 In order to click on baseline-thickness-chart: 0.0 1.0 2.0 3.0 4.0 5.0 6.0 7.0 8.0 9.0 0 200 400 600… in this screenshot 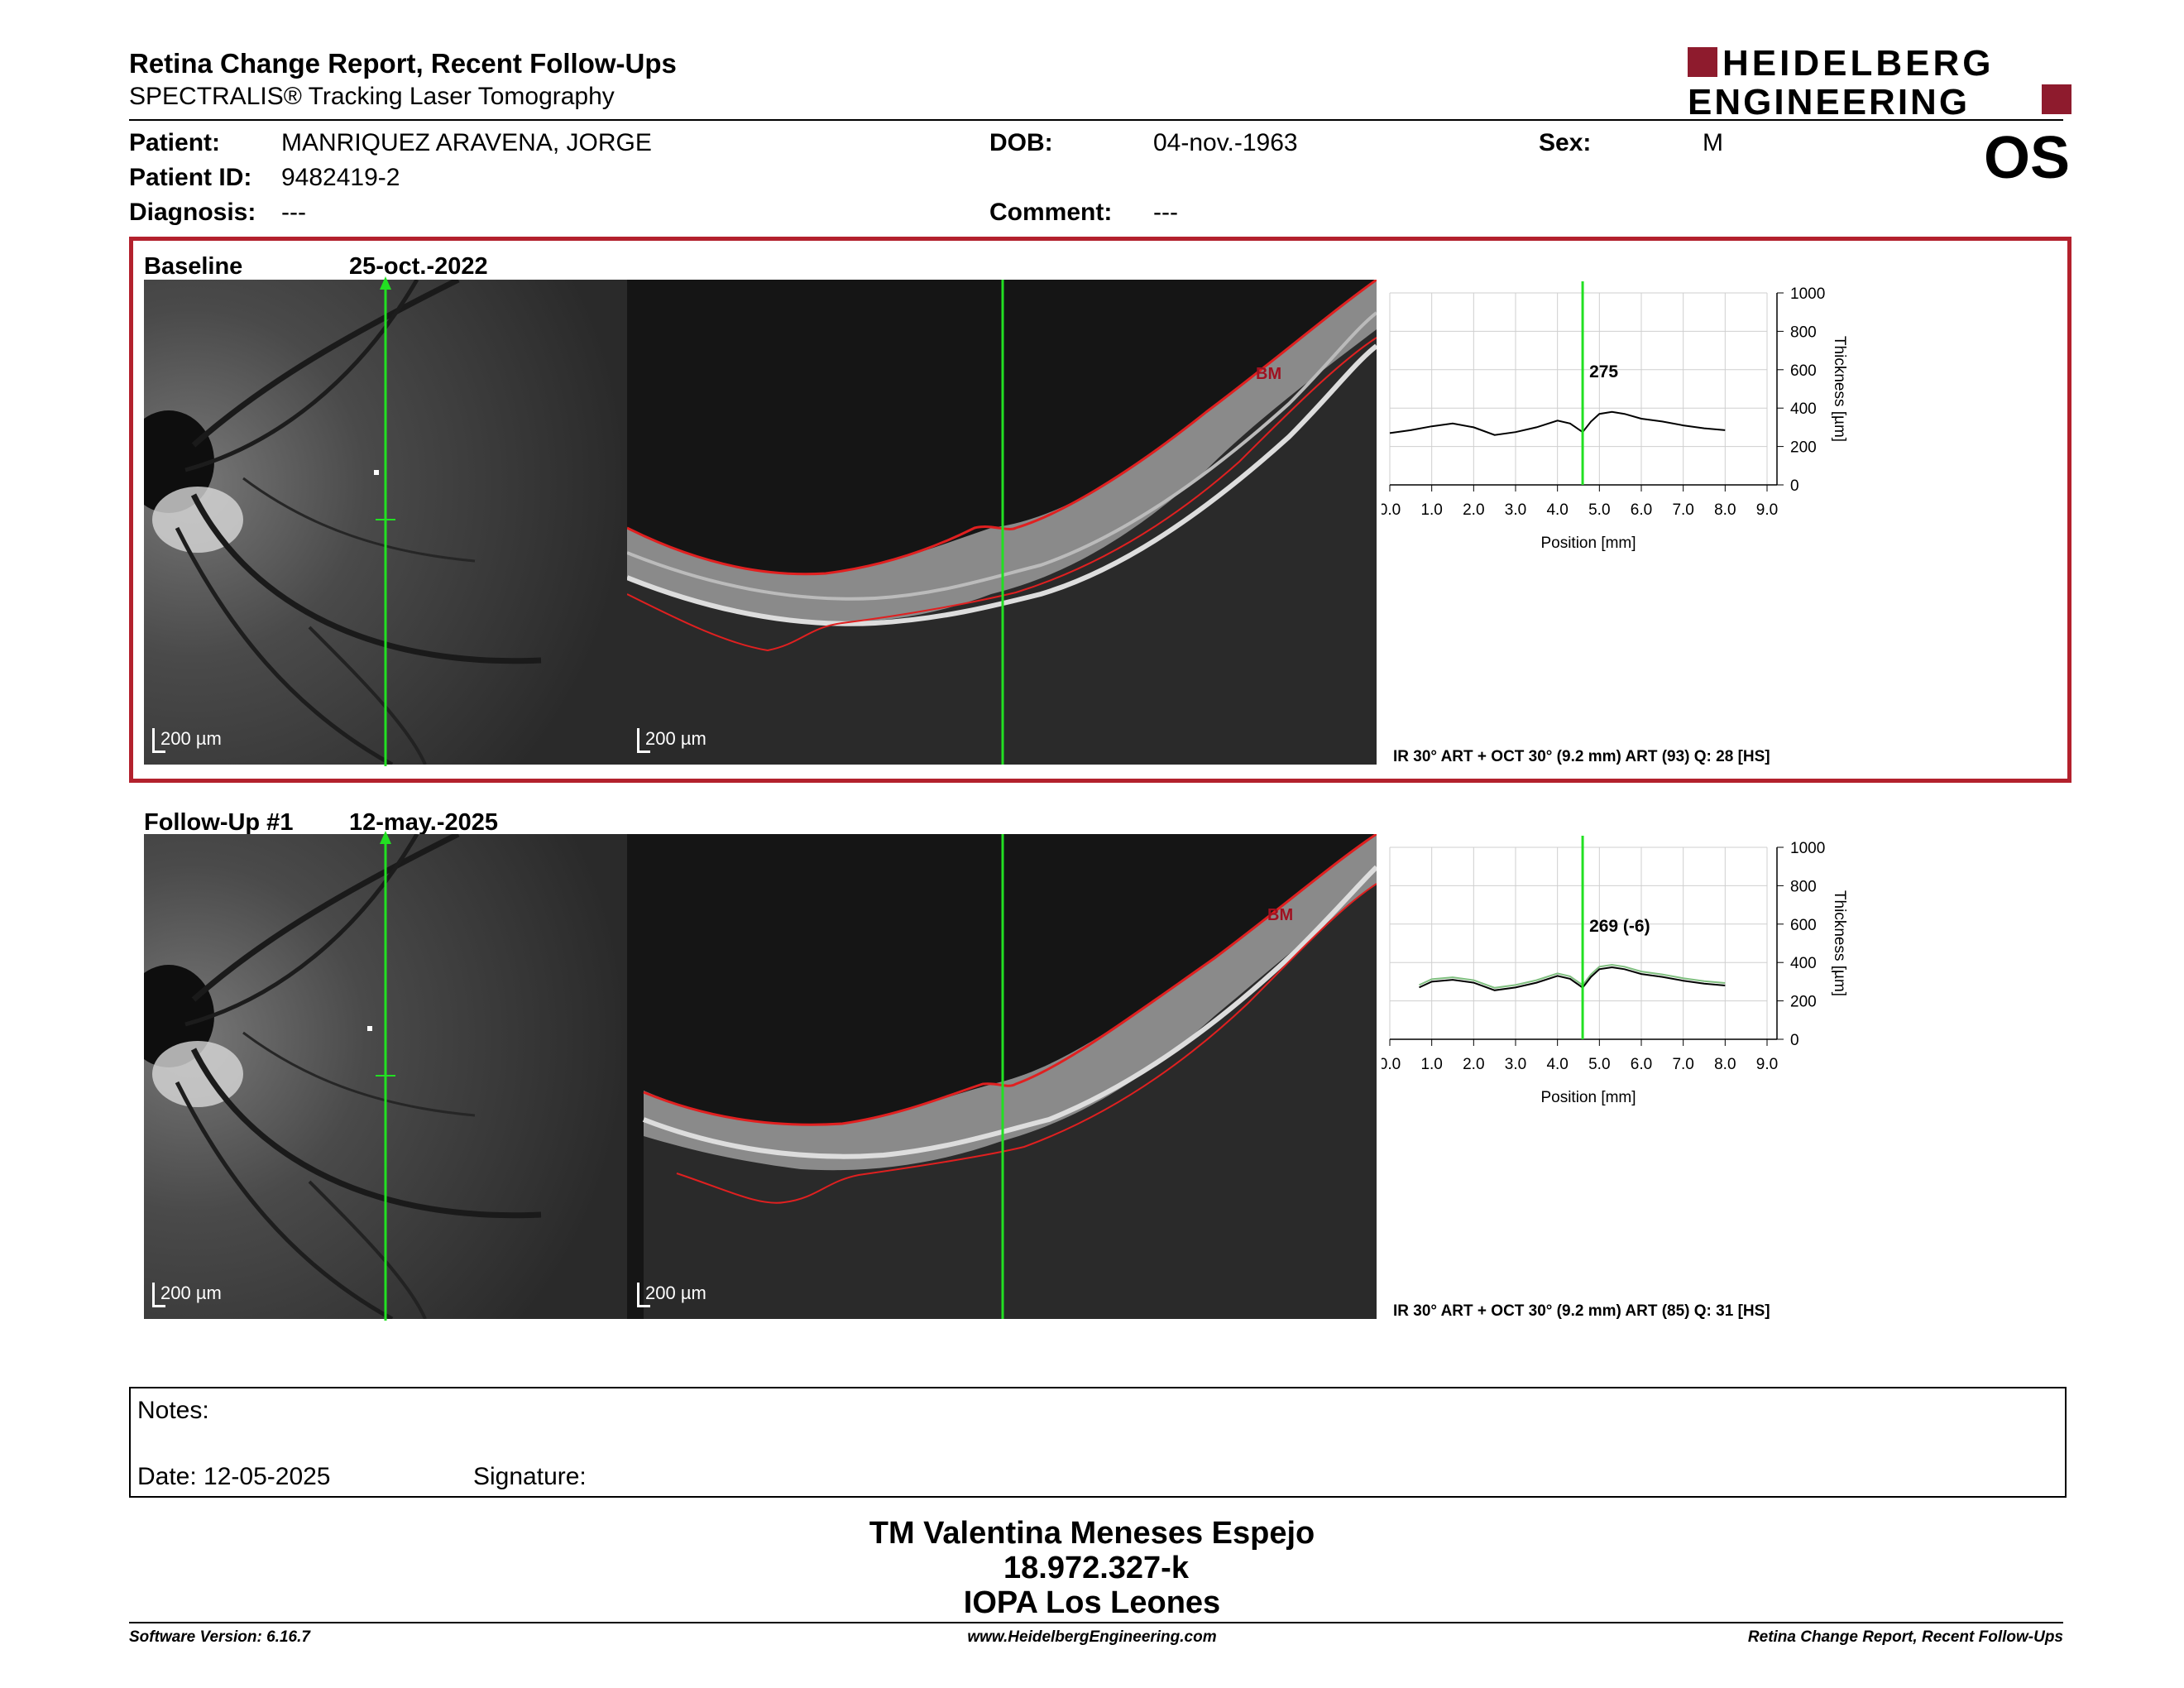, I will do `click(1615, 416)`.